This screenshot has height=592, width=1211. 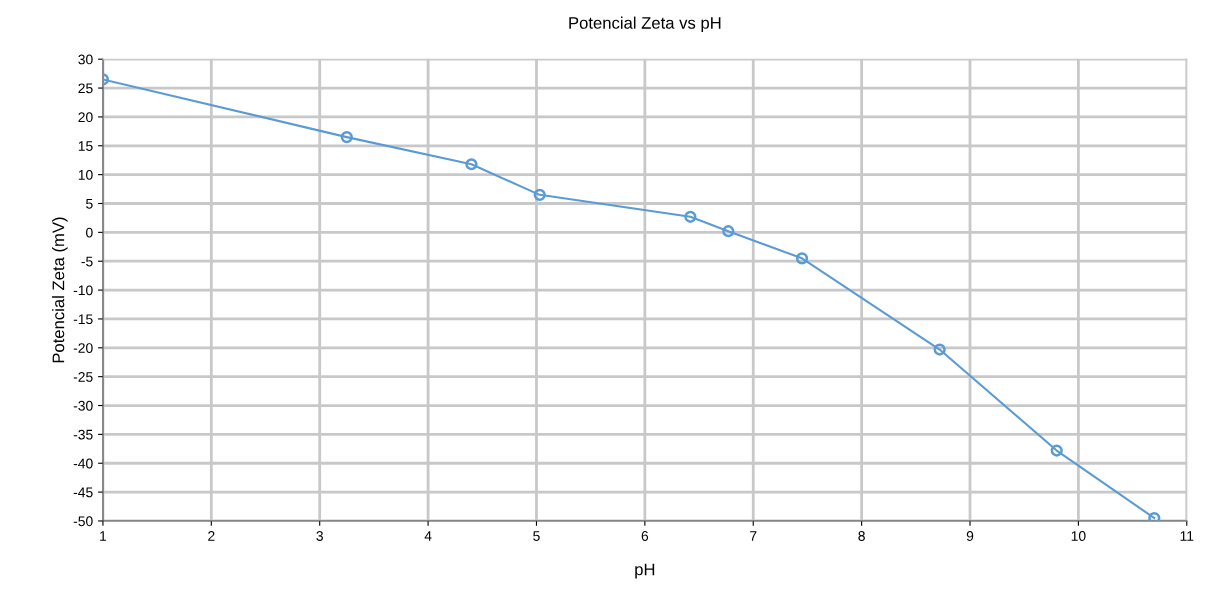 What do you see at coordinates (60, 290) in the screenshot?
I see `y-axis-title: Potencial Zeta (mV)` at bounding box center [60, 290].